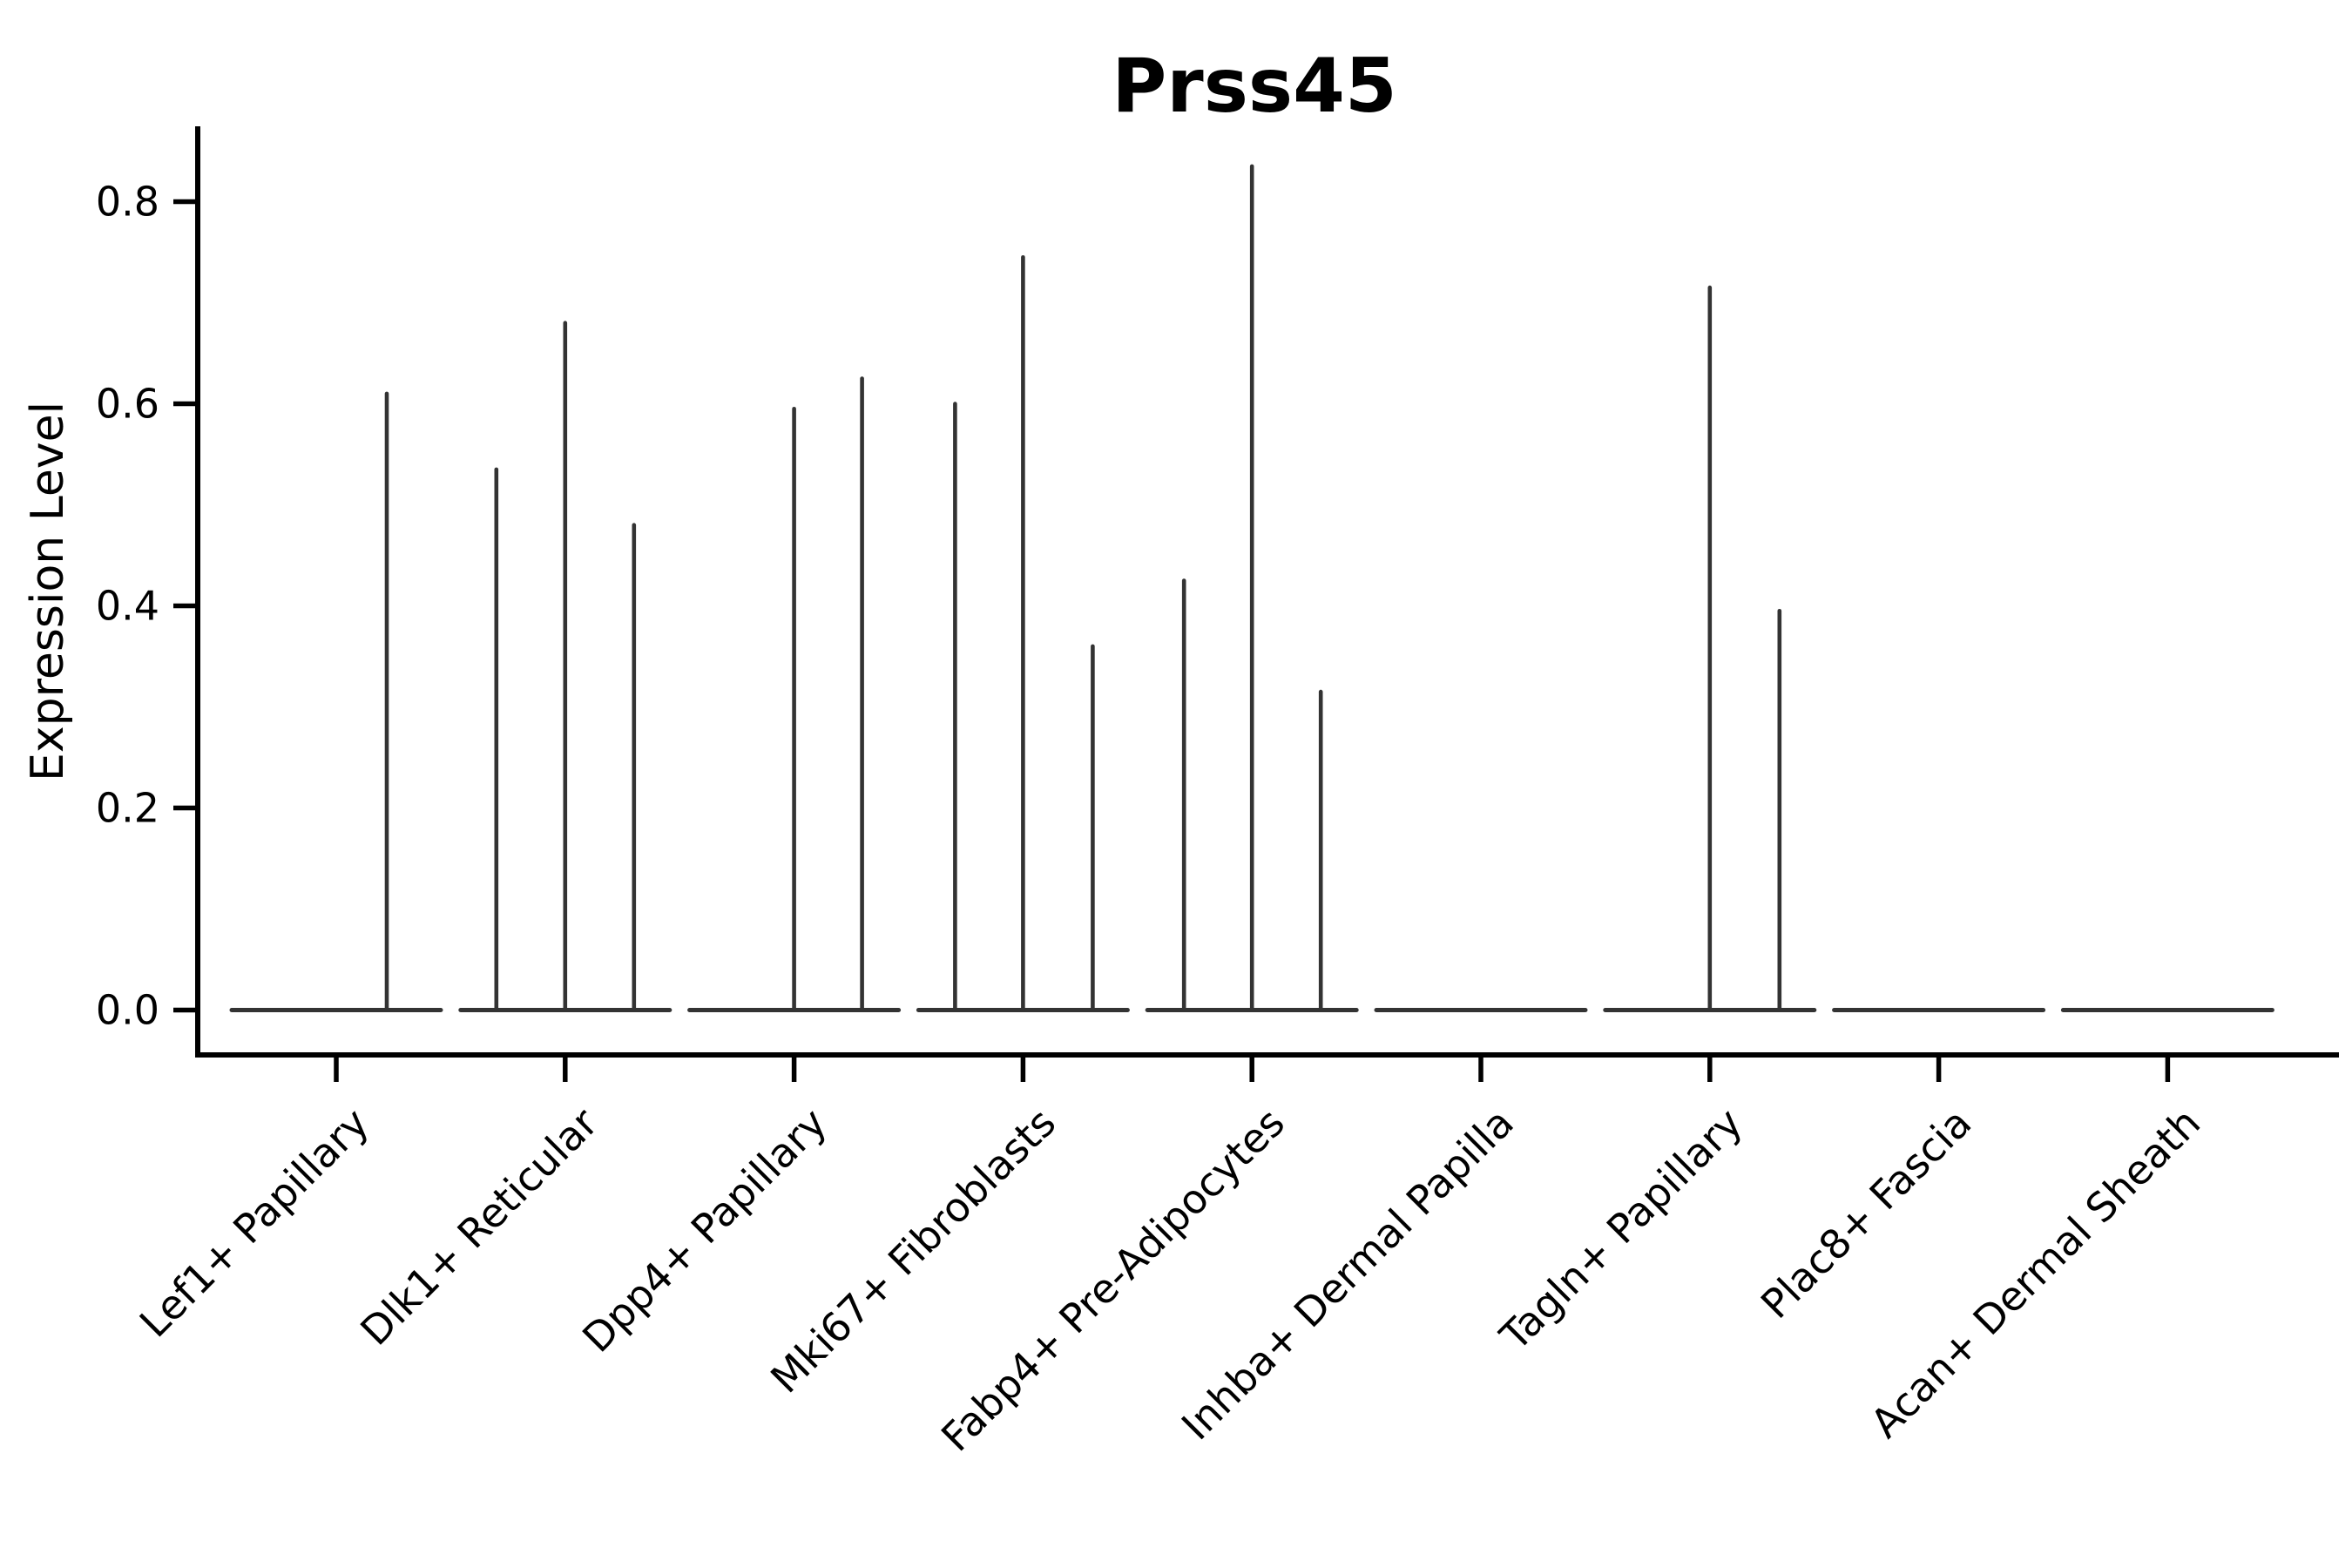  What do you see at coordinates (255, 1223) in the screenshot?
I see `x-tick-label: Lef1+ Papillary` at bounding box center [255, 1223].